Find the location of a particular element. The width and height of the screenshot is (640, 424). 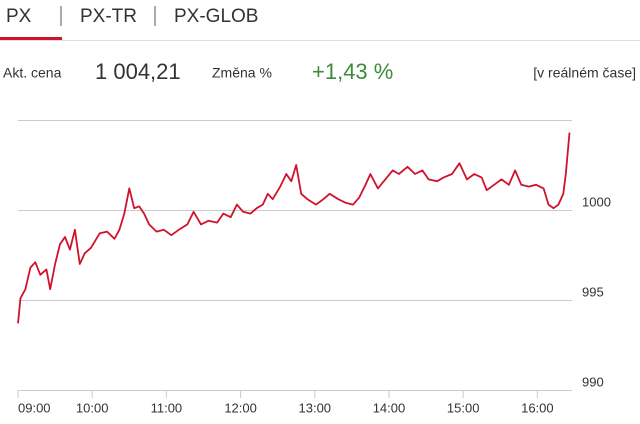

y-tick-label: 990 is located at coordinates (593, 381).